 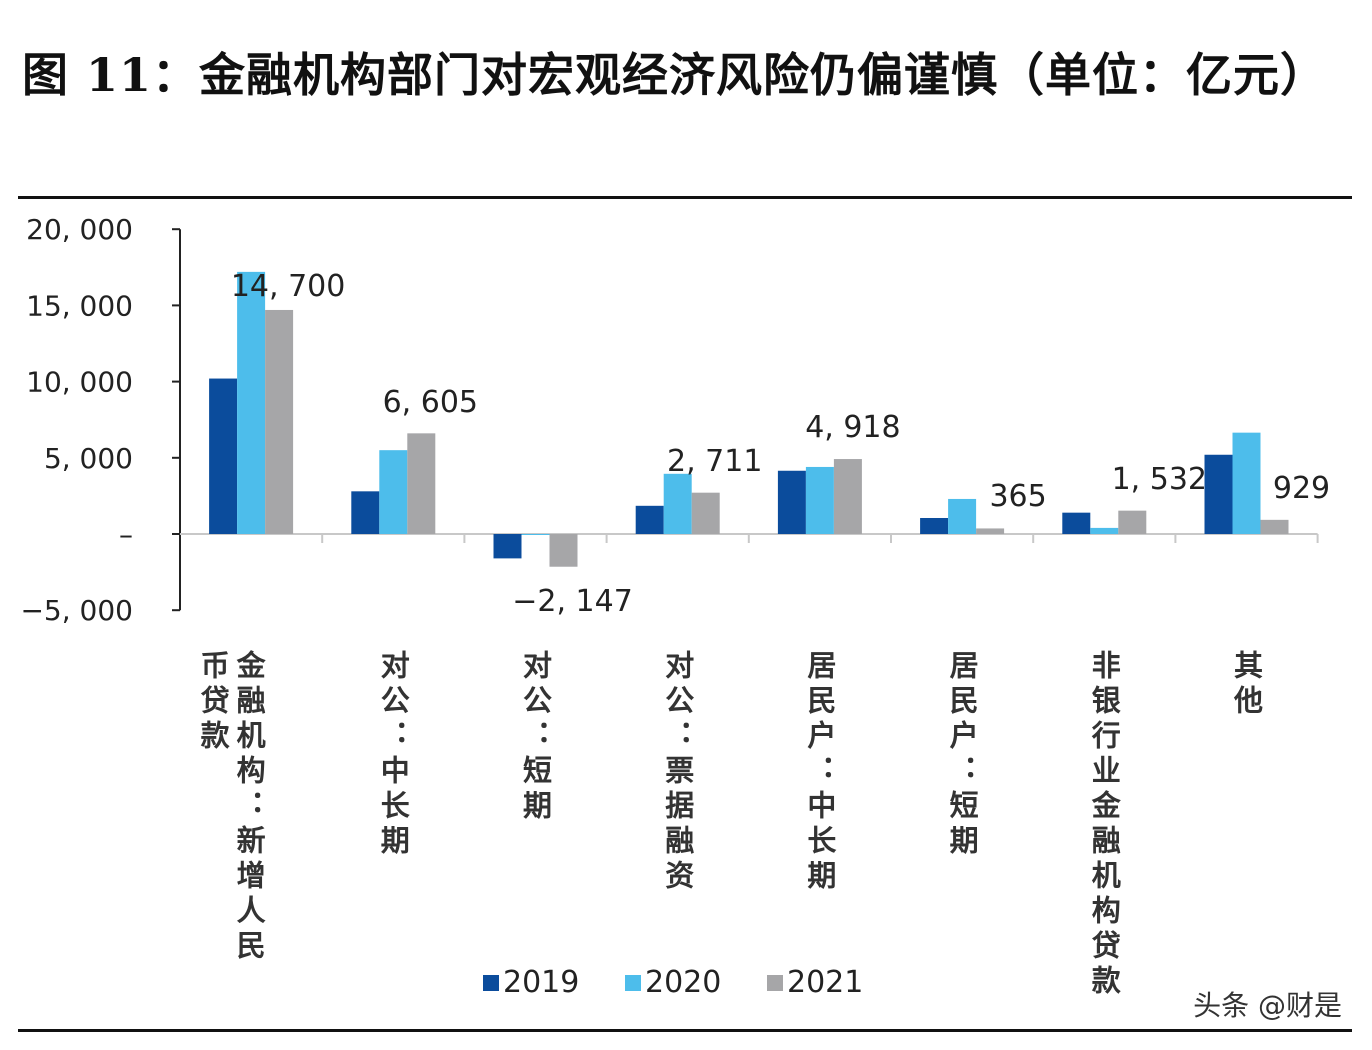 What do you see at coordinates (288, 286) in the screenshot?
I see `data-label: 14, 700` at bounding box center [288, 286].